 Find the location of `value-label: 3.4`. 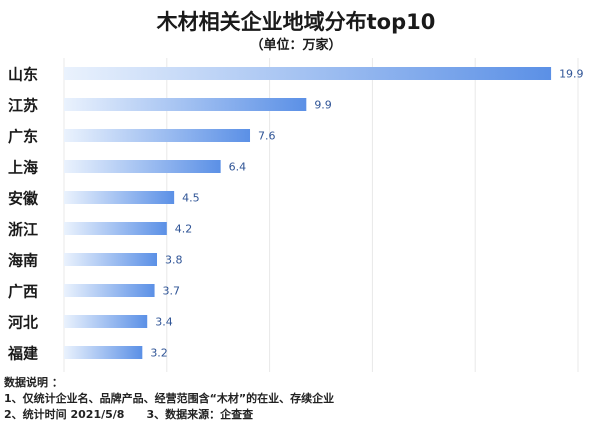

value-label: 3.4 is located at coordinates (164, 322).